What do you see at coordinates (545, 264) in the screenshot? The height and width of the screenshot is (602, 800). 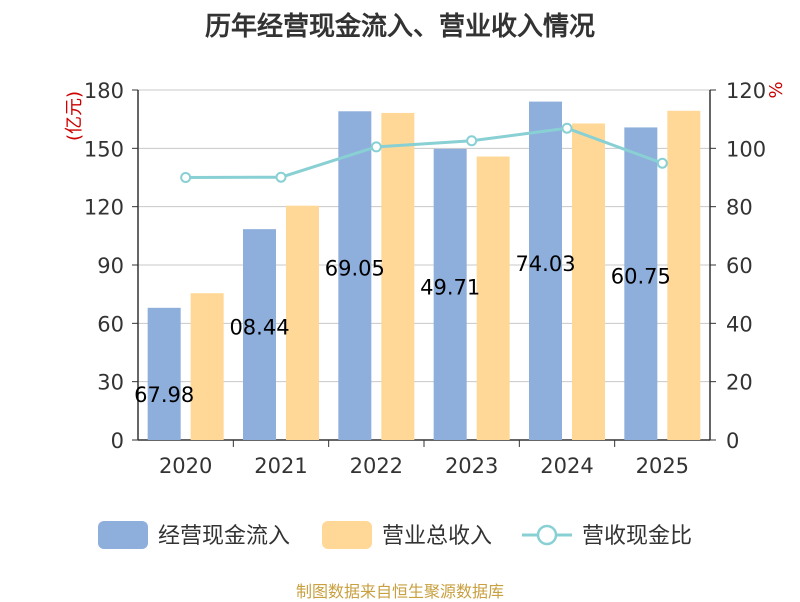 I see `data-label-cash-inflow: 74.03` at bounding box center [545, 264].